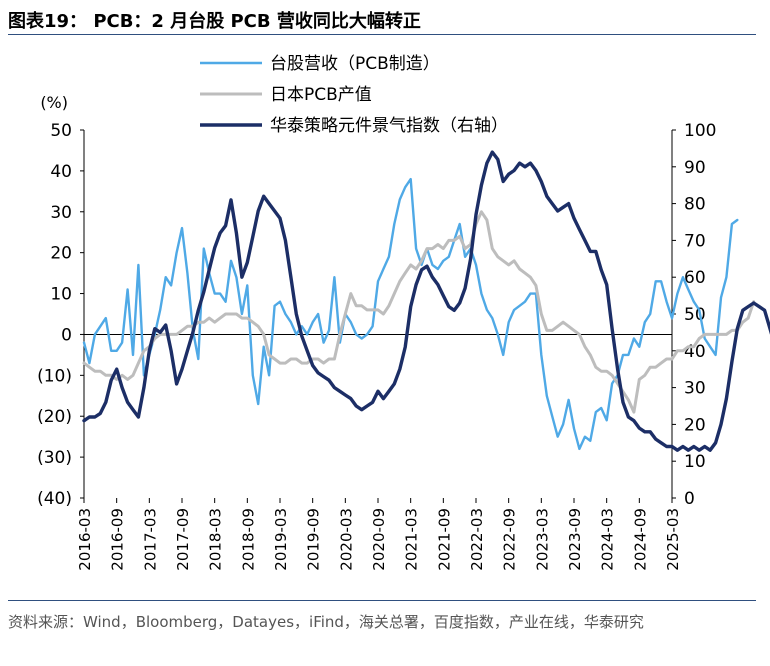 The height and width of the screenshot is (666, 770). Describe the element at coordinates (673, 539) in the screenshot. I see `x-tick-label: 2025-03` at that location.